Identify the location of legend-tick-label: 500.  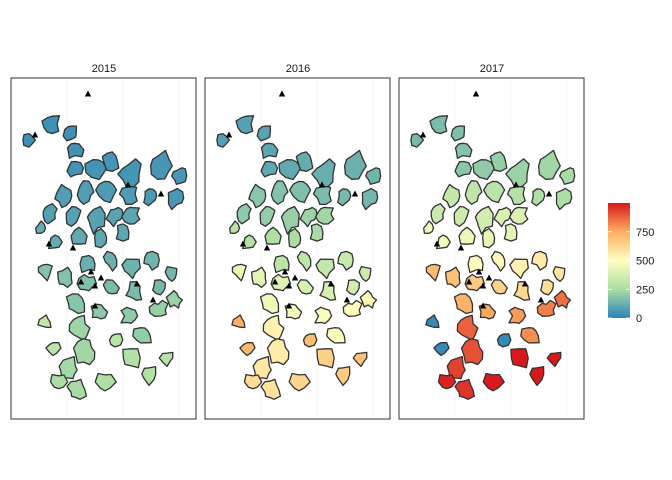
(645, 262).